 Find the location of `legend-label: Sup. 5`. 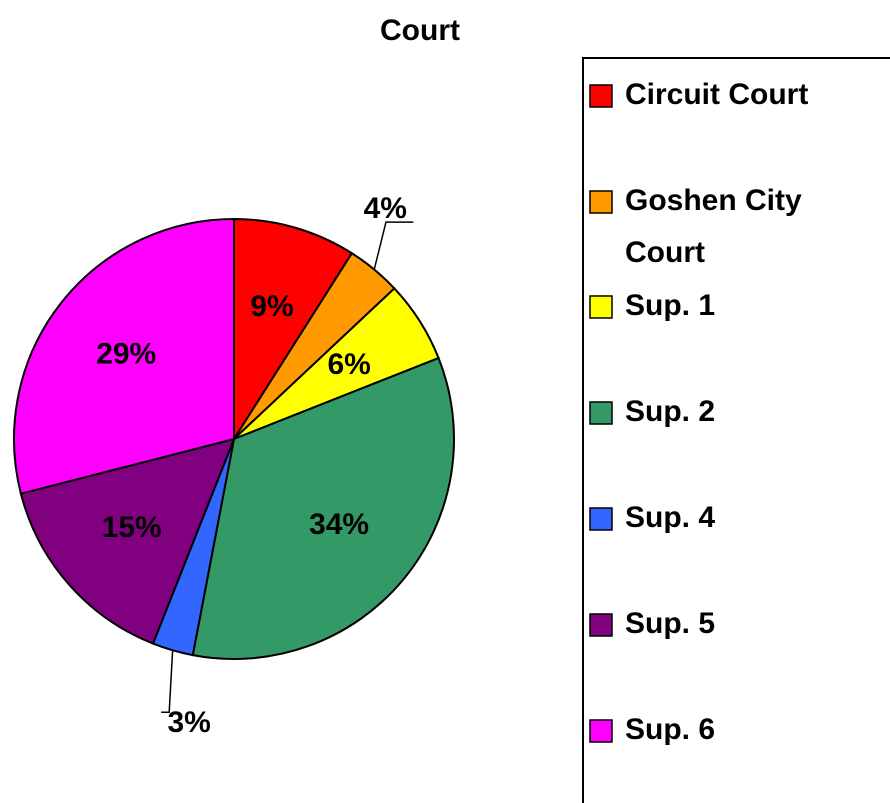

legend-label: Sup. 5 is located at coordinates (670, 623).